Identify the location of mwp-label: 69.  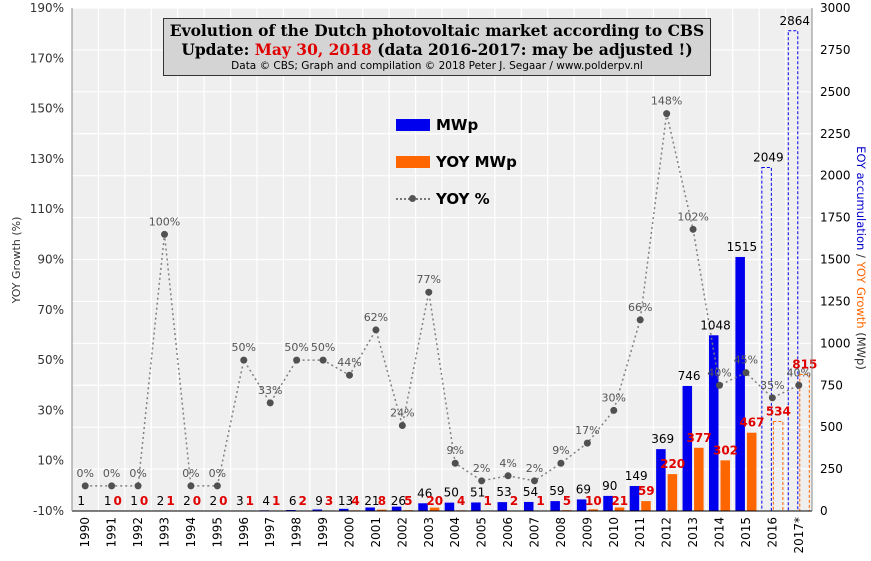
(583, 489).